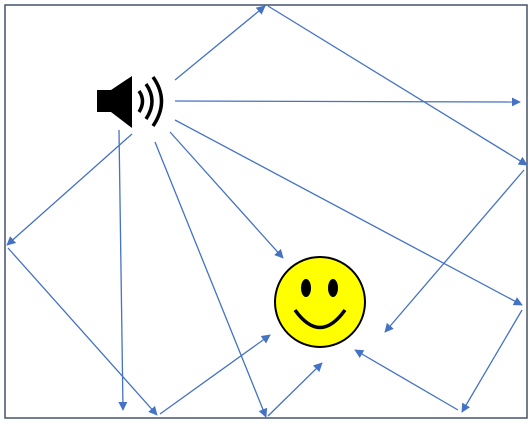 This screenshot has width=532, height=424. What do you see at coordinates (320, 319) in the screenshot?
I see `smiley-mouth` at bounding box center [320, 319].